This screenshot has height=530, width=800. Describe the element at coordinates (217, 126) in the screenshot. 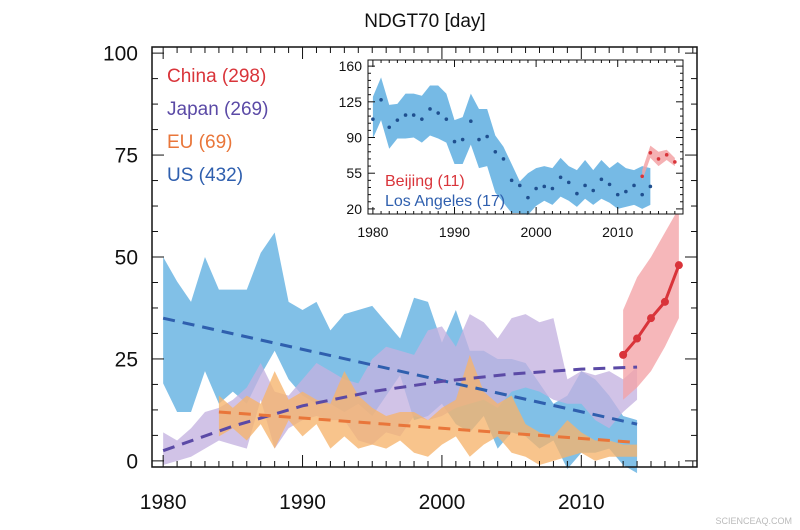

I see `main-legend: China (298) Japan (269) EU (69) US (432)` at that location.